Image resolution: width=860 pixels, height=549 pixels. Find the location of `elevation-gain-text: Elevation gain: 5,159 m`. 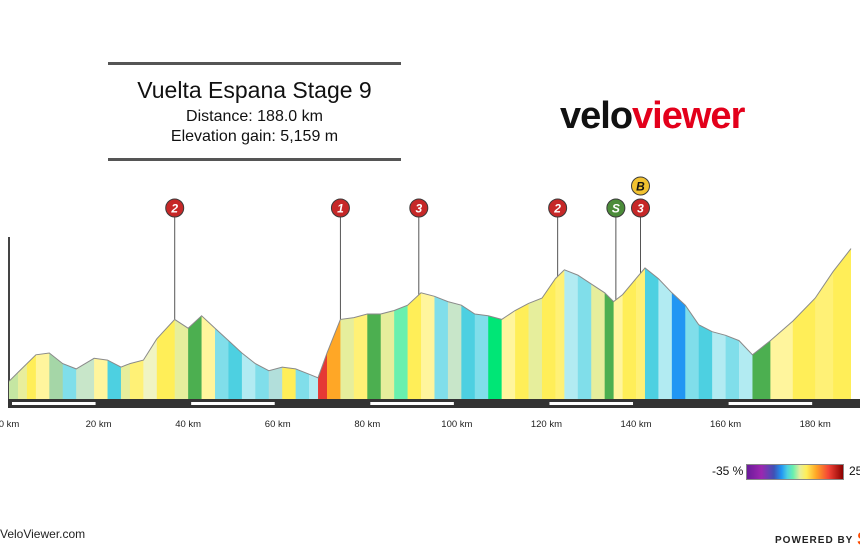

elevation-gain-text: Elevation gain: 5,159 m is located at coordinates (254, 136).